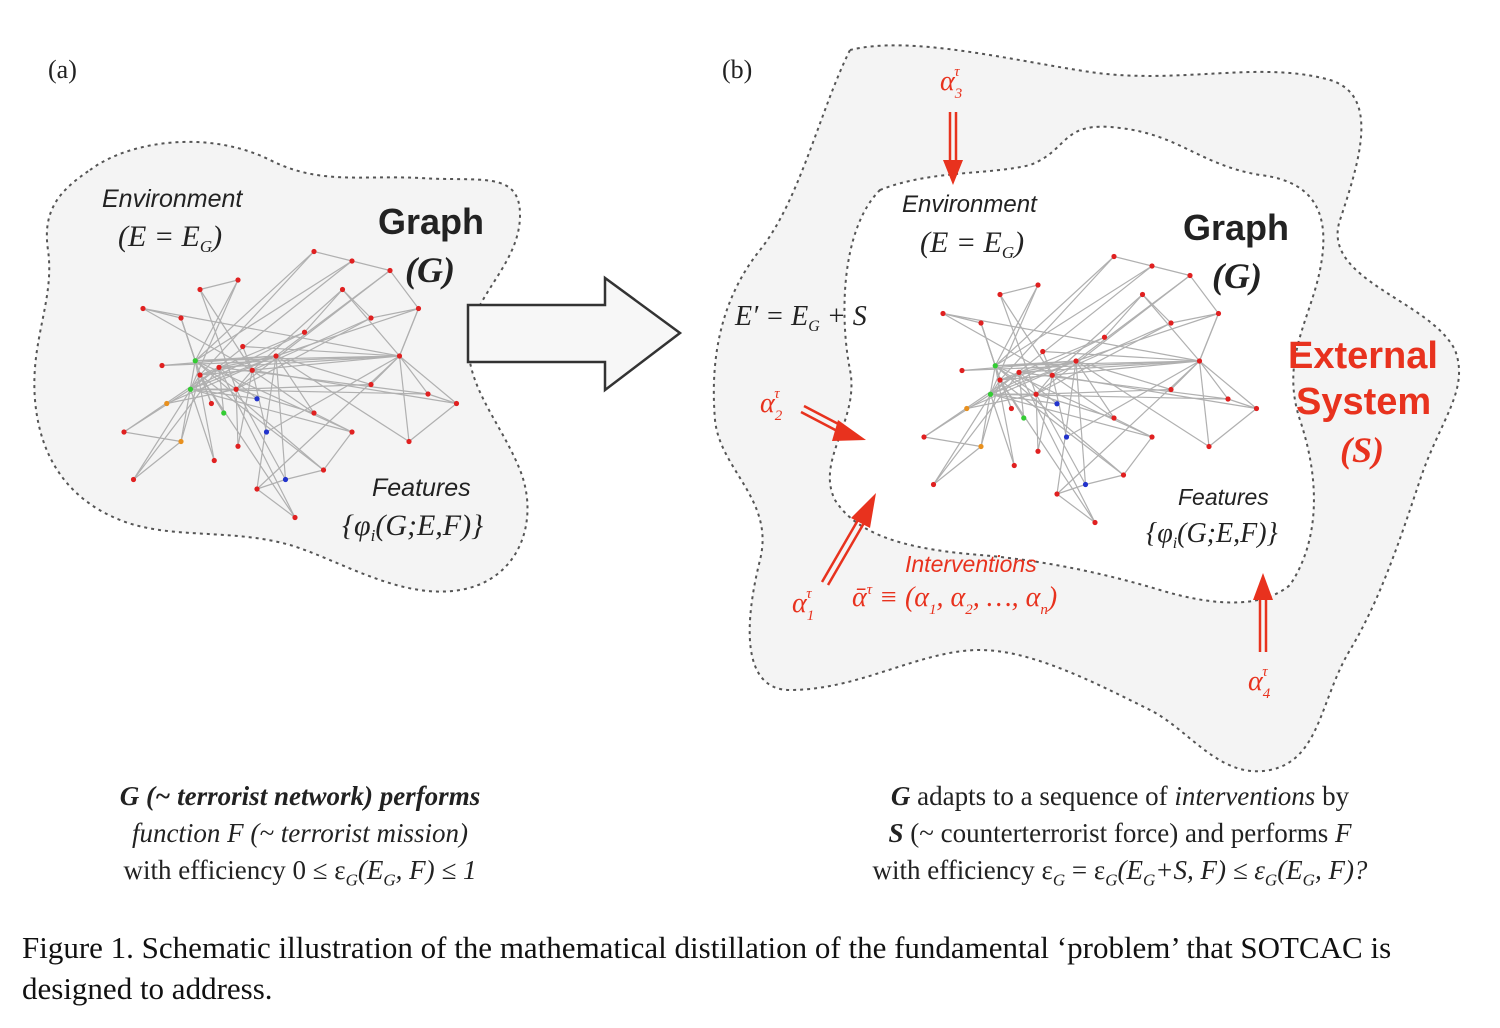 The height and width of the screenshot is (1028, 1500). What do you see at coordinates (1363, 356) in the screenshot?
I see `external-system-label-1: External` at bounding box center [1363, 356].